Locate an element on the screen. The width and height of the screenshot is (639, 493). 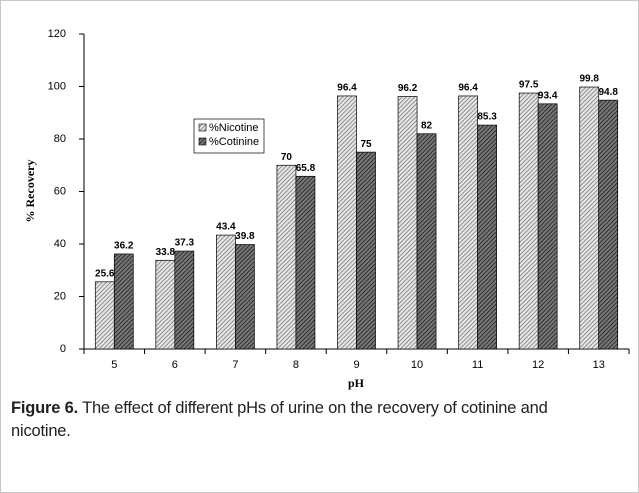
x-tick-label: 10 is located at coordinates (417, 365).